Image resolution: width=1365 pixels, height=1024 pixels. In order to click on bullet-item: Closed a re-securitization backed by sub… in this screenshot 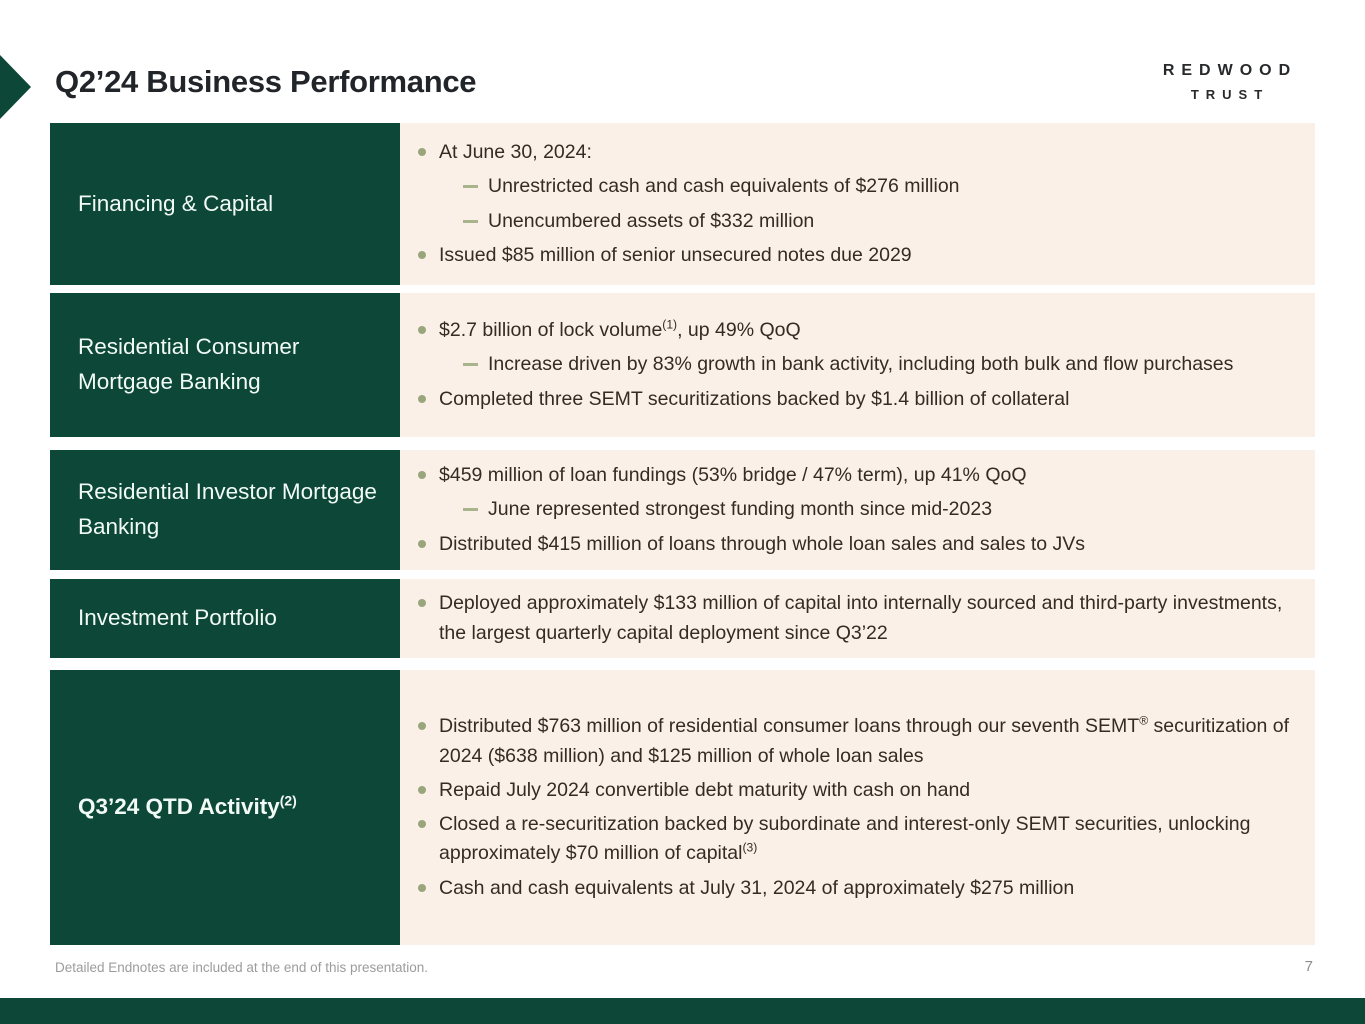, I will do `click(856, 839)`.